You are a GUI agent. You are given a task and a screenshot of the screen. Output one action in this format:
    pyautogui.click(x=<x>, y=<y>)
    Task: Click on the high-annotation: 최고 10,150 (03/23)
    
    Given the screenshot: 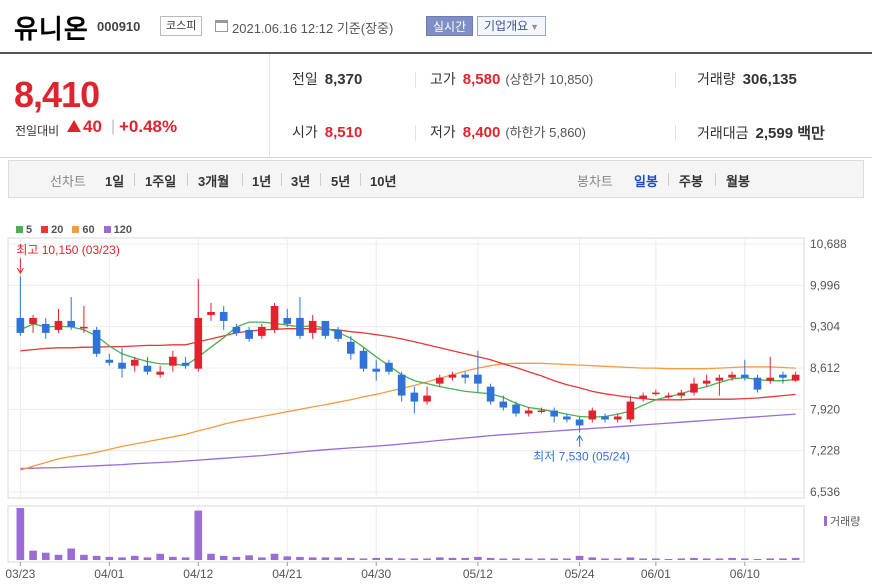 What is the action you would take?
    pyautogui.click(x=67, y=250)
    